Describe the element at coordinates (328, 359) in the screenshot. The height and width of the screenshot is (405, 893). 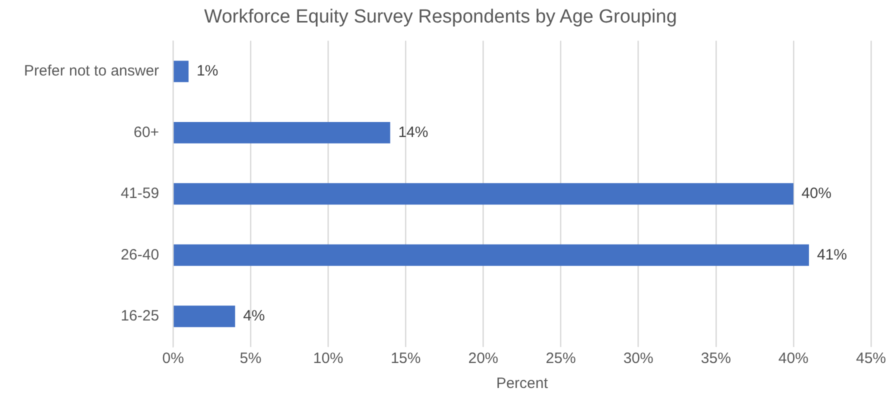
I see `x-tick-label: 10%` at that location.